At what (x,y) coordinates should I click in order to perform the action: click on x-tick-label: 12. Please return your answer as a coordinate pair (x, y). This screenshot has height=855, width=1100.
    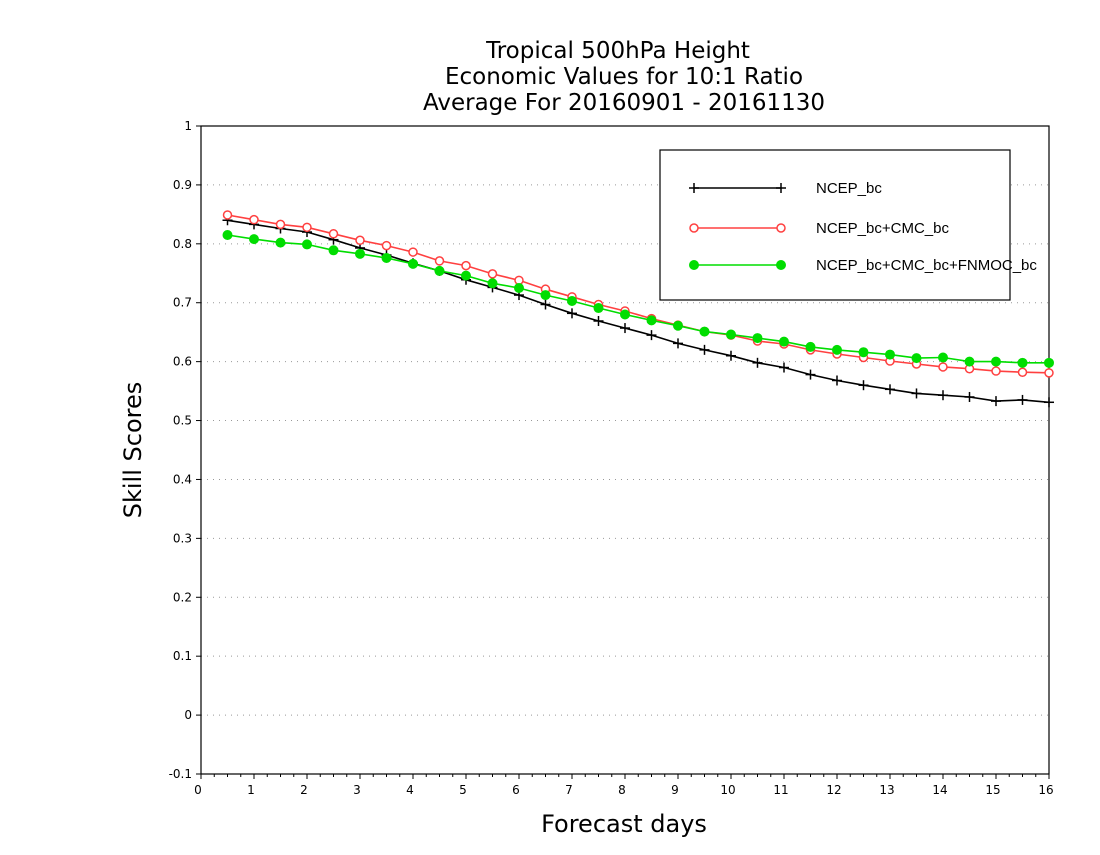
    Looking at the image, I should click on (833, 790).